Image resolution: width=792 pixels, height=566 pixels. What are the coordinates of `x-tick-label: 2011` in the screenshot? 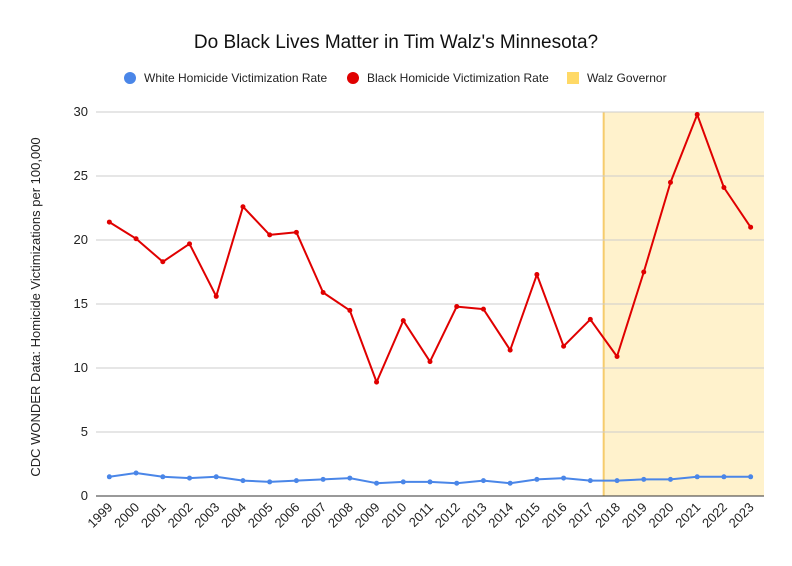 It's located at (421, 515).